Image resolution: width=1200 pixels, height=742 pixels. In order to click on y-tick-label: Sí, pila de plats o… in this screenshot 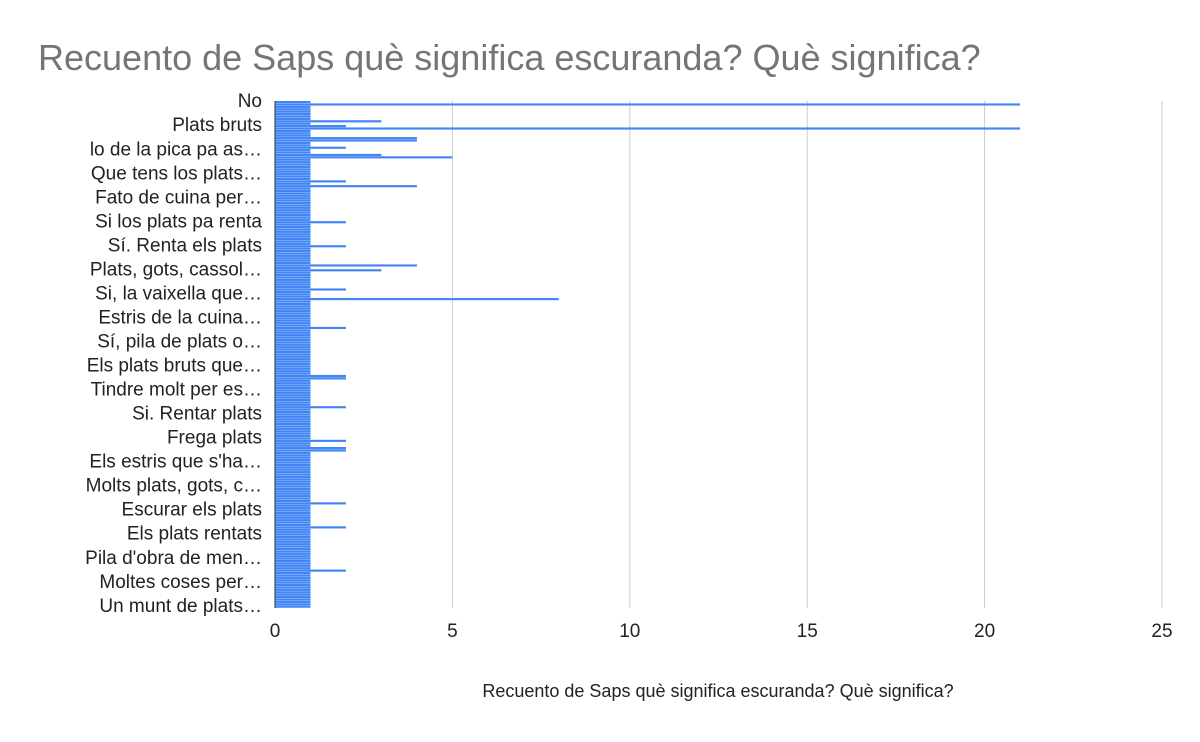, I will do `click(179, 342)`.